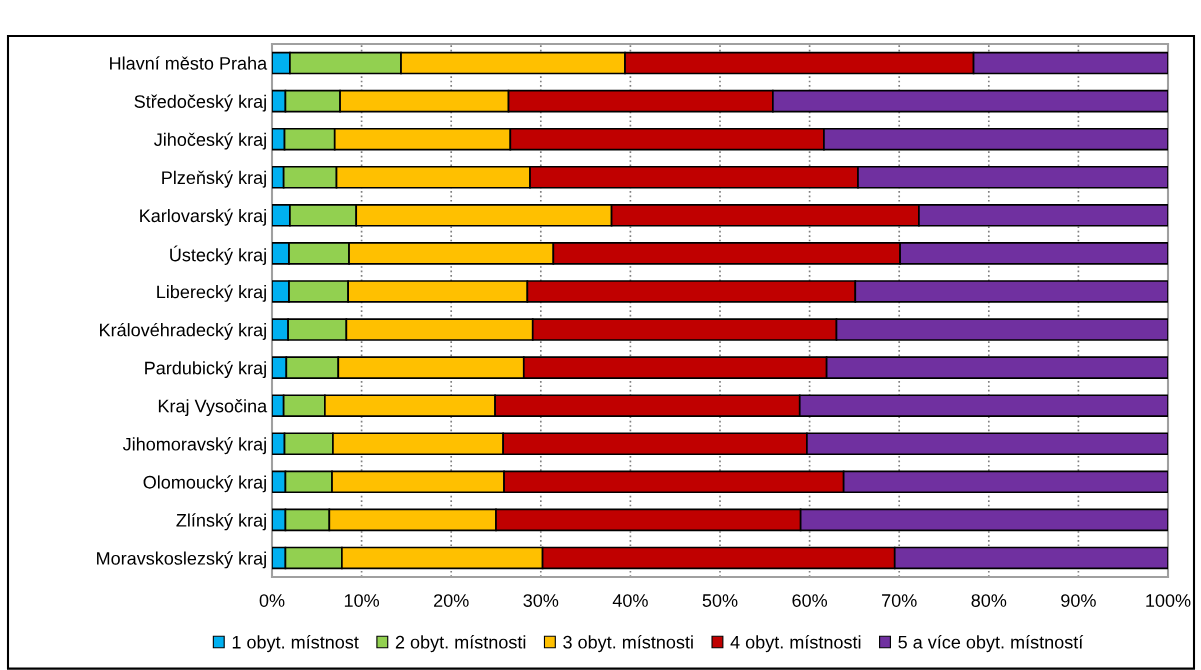 The image size is (1201, 670). I want to click on legend-label: 3 obyt. místnosti, so click(628, 644).